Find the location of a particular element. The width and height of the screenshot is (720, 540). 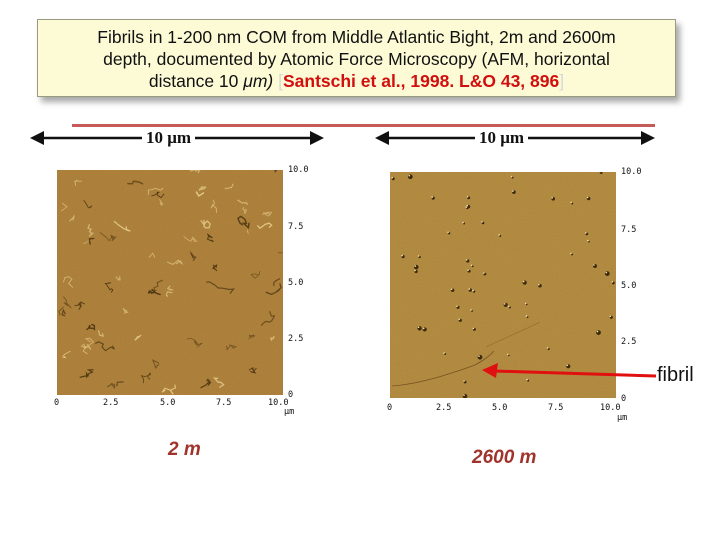

scale-label-right: 10 μm is located at coordinates (502, 138).